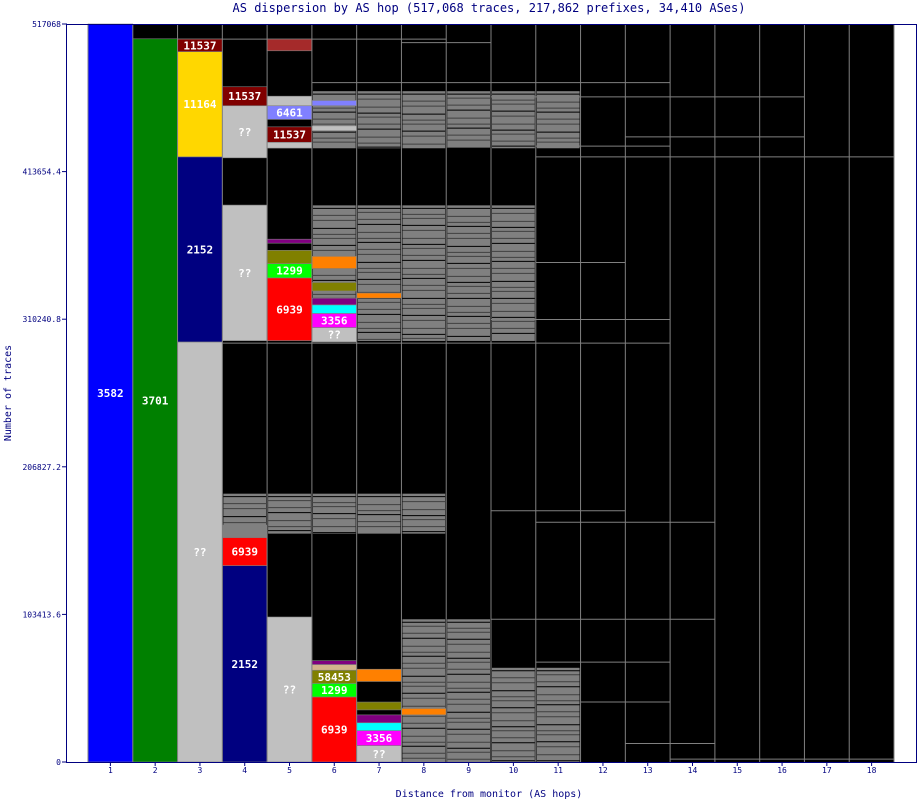  I want to click on segment-label: 3582, so click(110, 393).